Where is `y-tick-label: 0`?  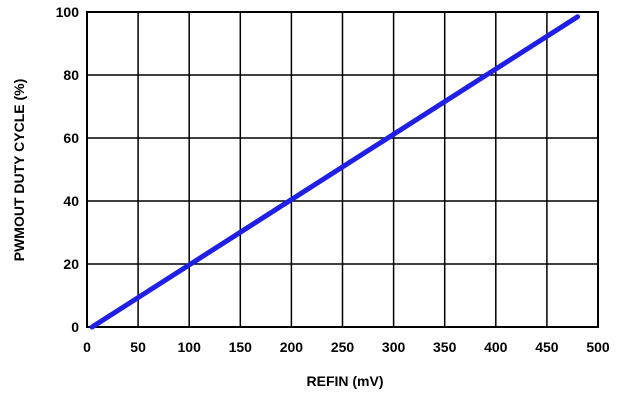
y-tick-label: 0 is located at coordinates (75, 327).